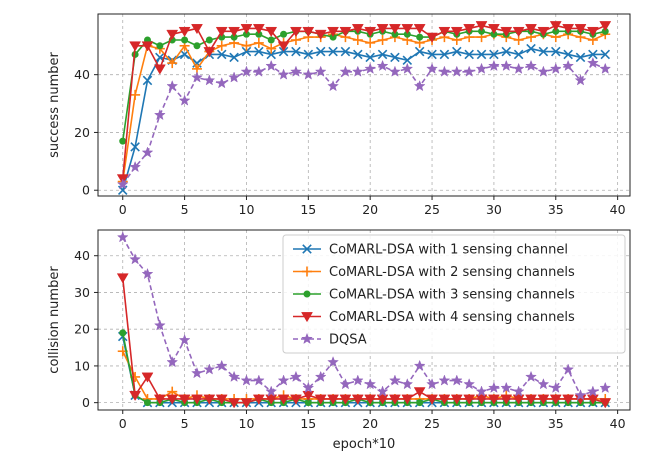 Image resolution: width=668 pixels, height=464 pixels. I want to click on x-tick-label: 20, so click(370, 423).